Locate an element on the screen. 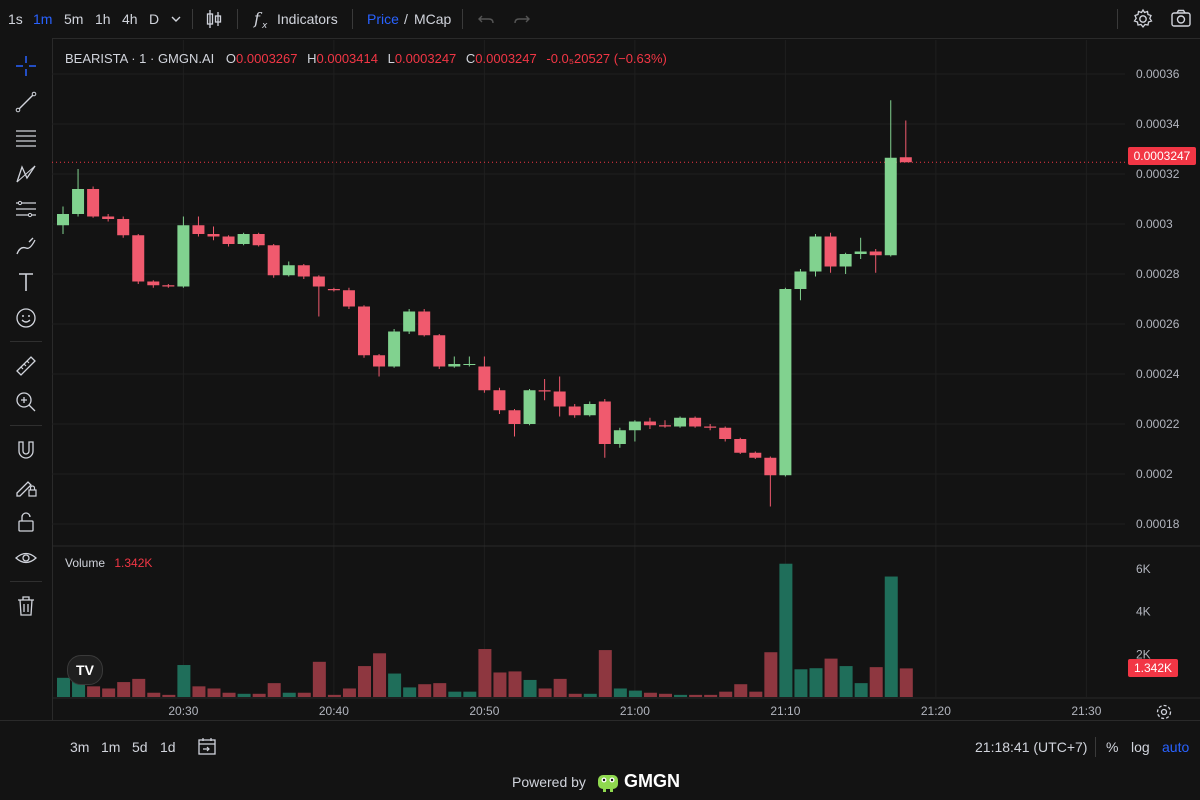 This screenshot has height=800, width=1200. percent-toggle: % is located at coordinates (1112, 747).